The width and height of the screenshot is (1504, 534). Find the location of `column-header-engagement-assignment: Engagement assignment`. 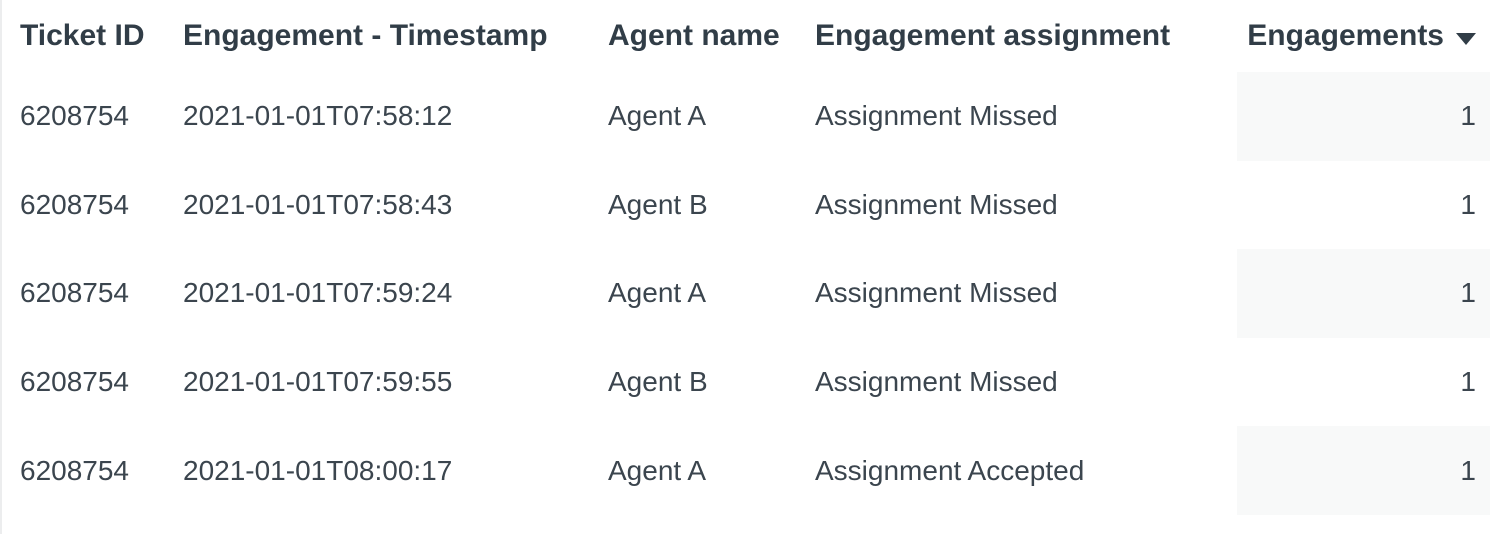

column-header-engagement-assignment: Engagement assignment is located at coordinates (1026, 36).